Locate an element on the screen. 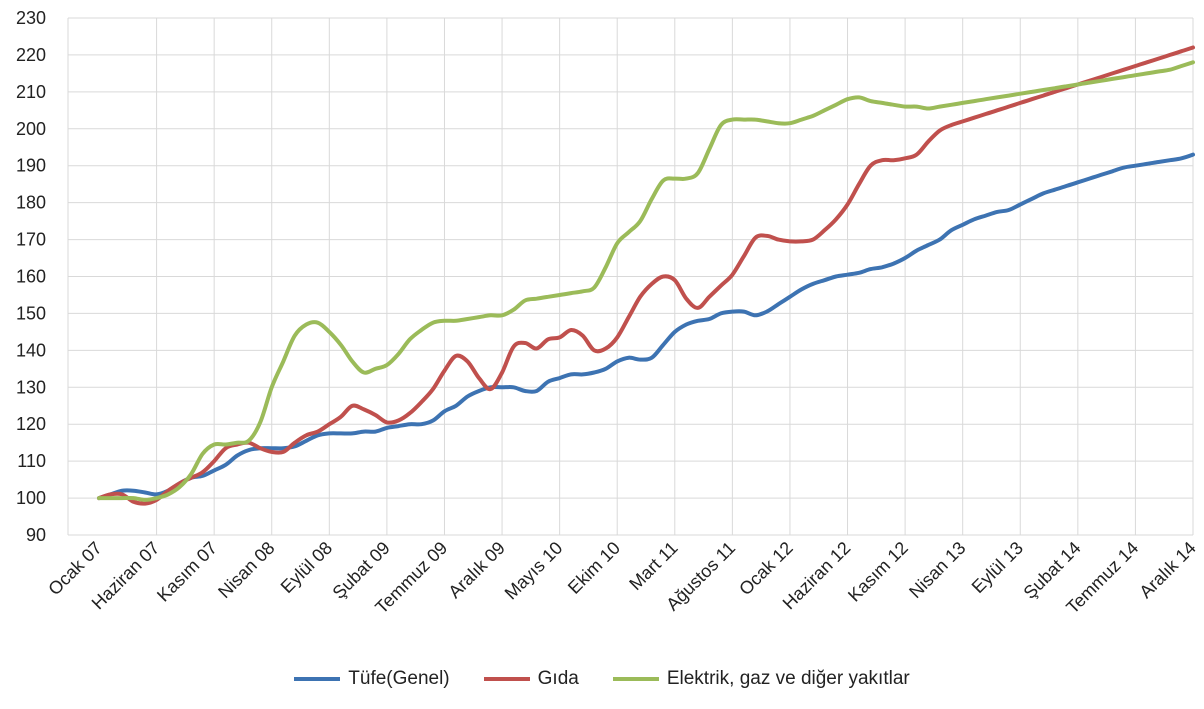 This screenshot has height=709, width=1204. y-tick-label: 130 is located at coordinates (31, 387).